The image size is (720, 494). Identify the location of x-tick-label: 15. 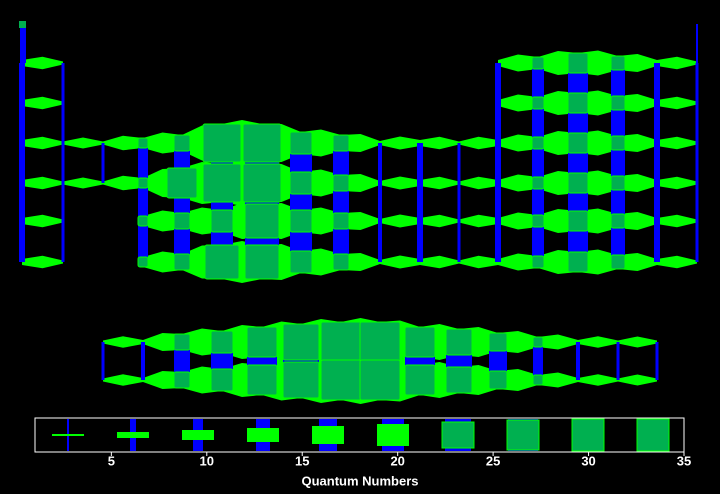
(302, 460).